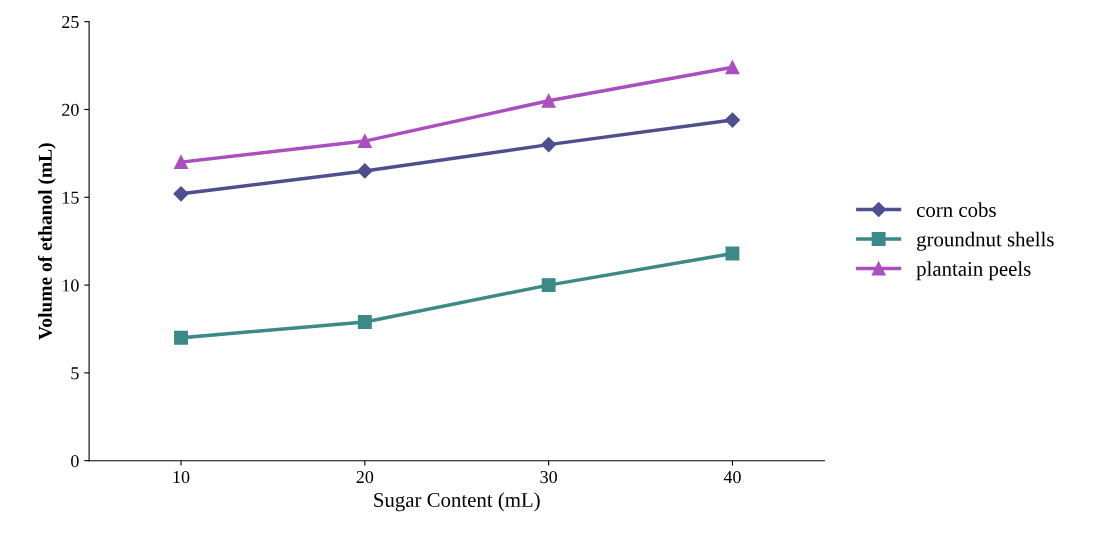  What do you see at coordinates (365, 477) in the screenshot?
I see `x-tick-label: 20` at bounding box center [365, 477].